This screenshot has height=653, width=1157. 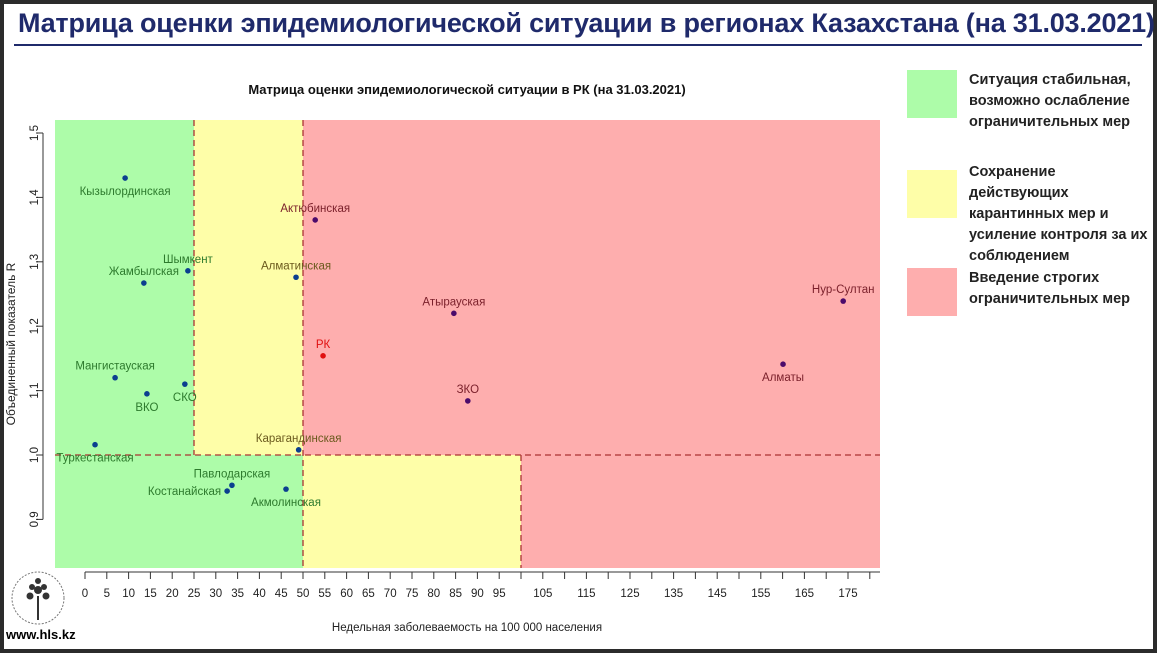 I want to click on data-point: Актюбинская, so click(x=315, y=213).